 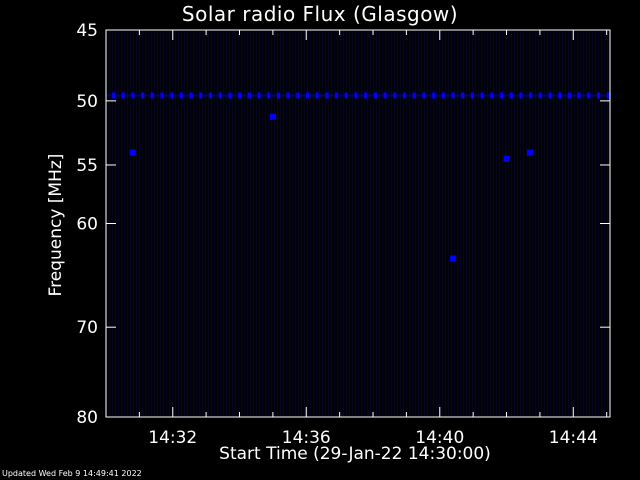 I want to click on x-tick-label: 14:40, so click(x=439, y=438).